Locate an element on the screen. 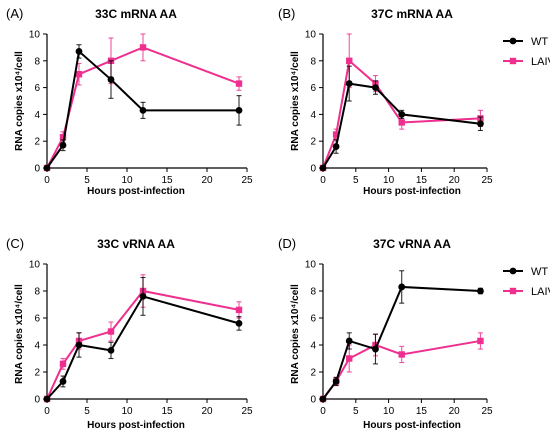  chart-title: 37C vRNA AA is located at coordinates (412, 244).